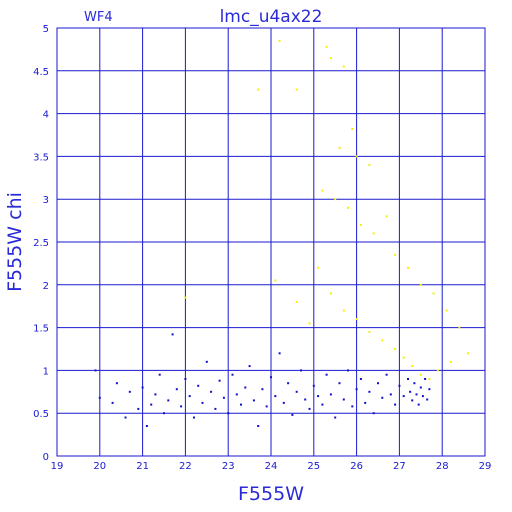  Describe the element at coordinates (46, 457) in the screenshot. I see `y-tick-label: 0` at that location.